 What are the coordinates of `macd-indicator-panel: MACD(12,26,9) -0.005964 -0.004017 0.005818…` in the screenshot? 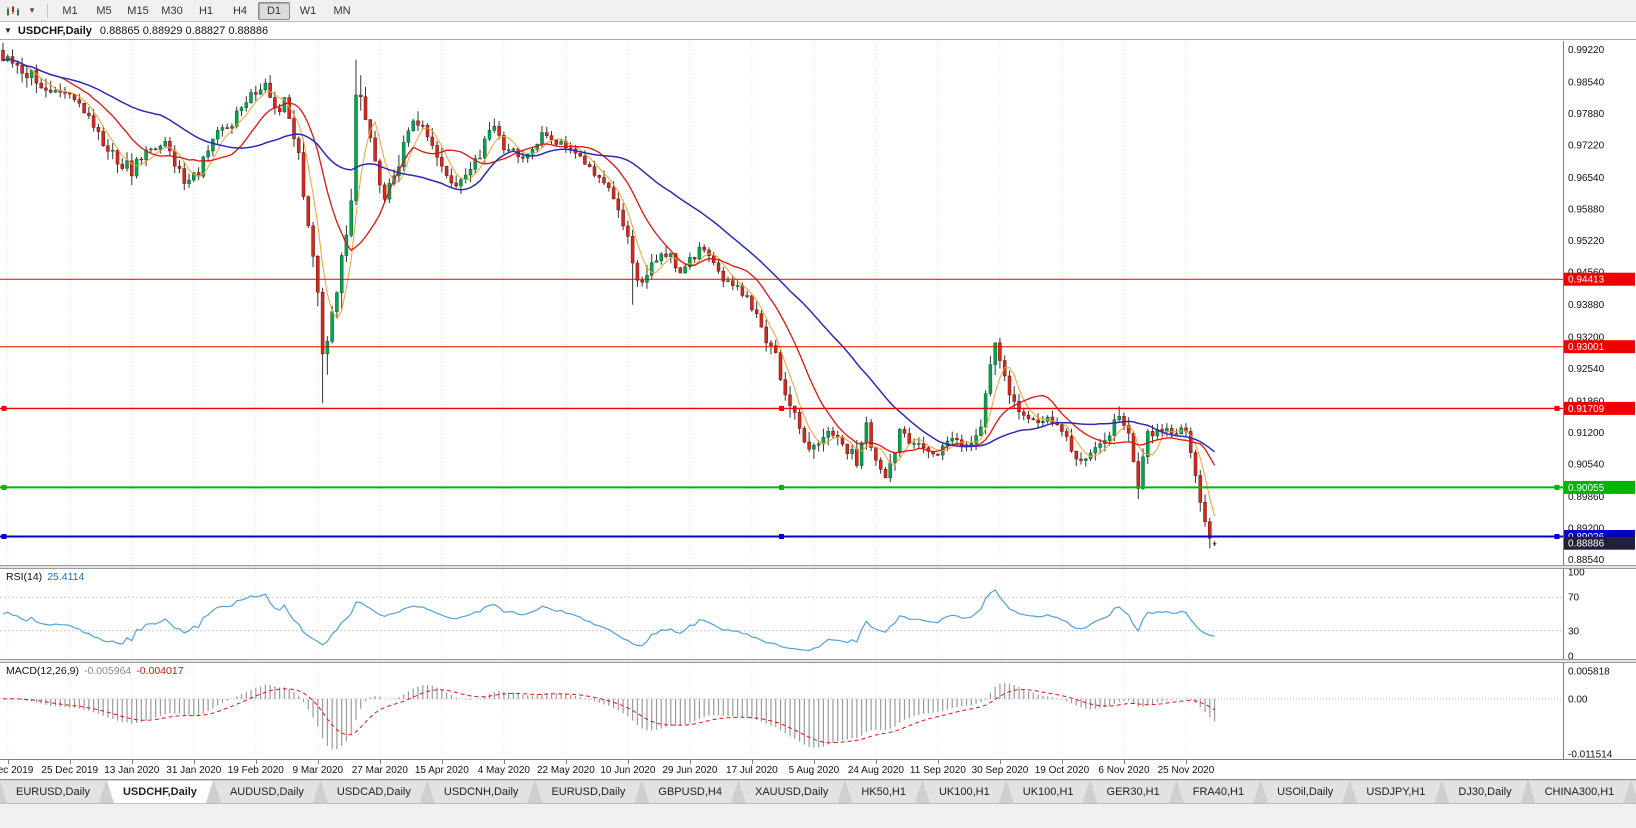 It's located at (818, 712).